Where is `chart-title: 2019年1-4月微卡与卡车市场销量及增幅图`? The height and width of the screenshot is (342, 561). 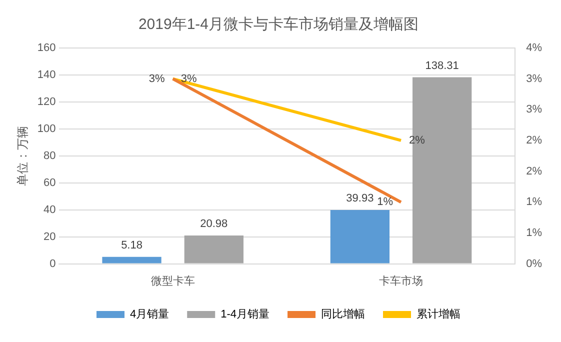
chart-title: 2019年1-4月微卡与卡车市场销量及增幅图 is located at coordinates (278, 25).